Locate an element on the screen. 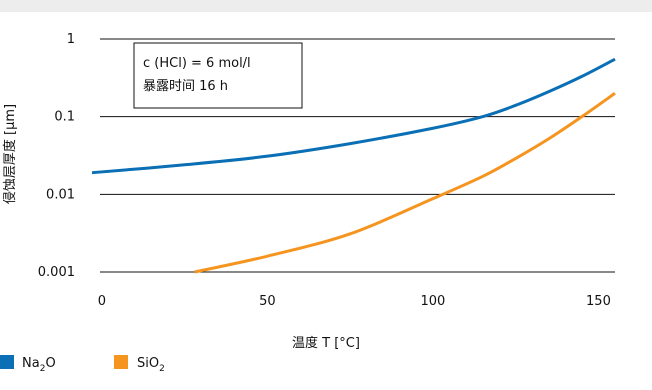 The image size is (652, 390). x-tick-label: 50 is located at coordinates (267, 301).